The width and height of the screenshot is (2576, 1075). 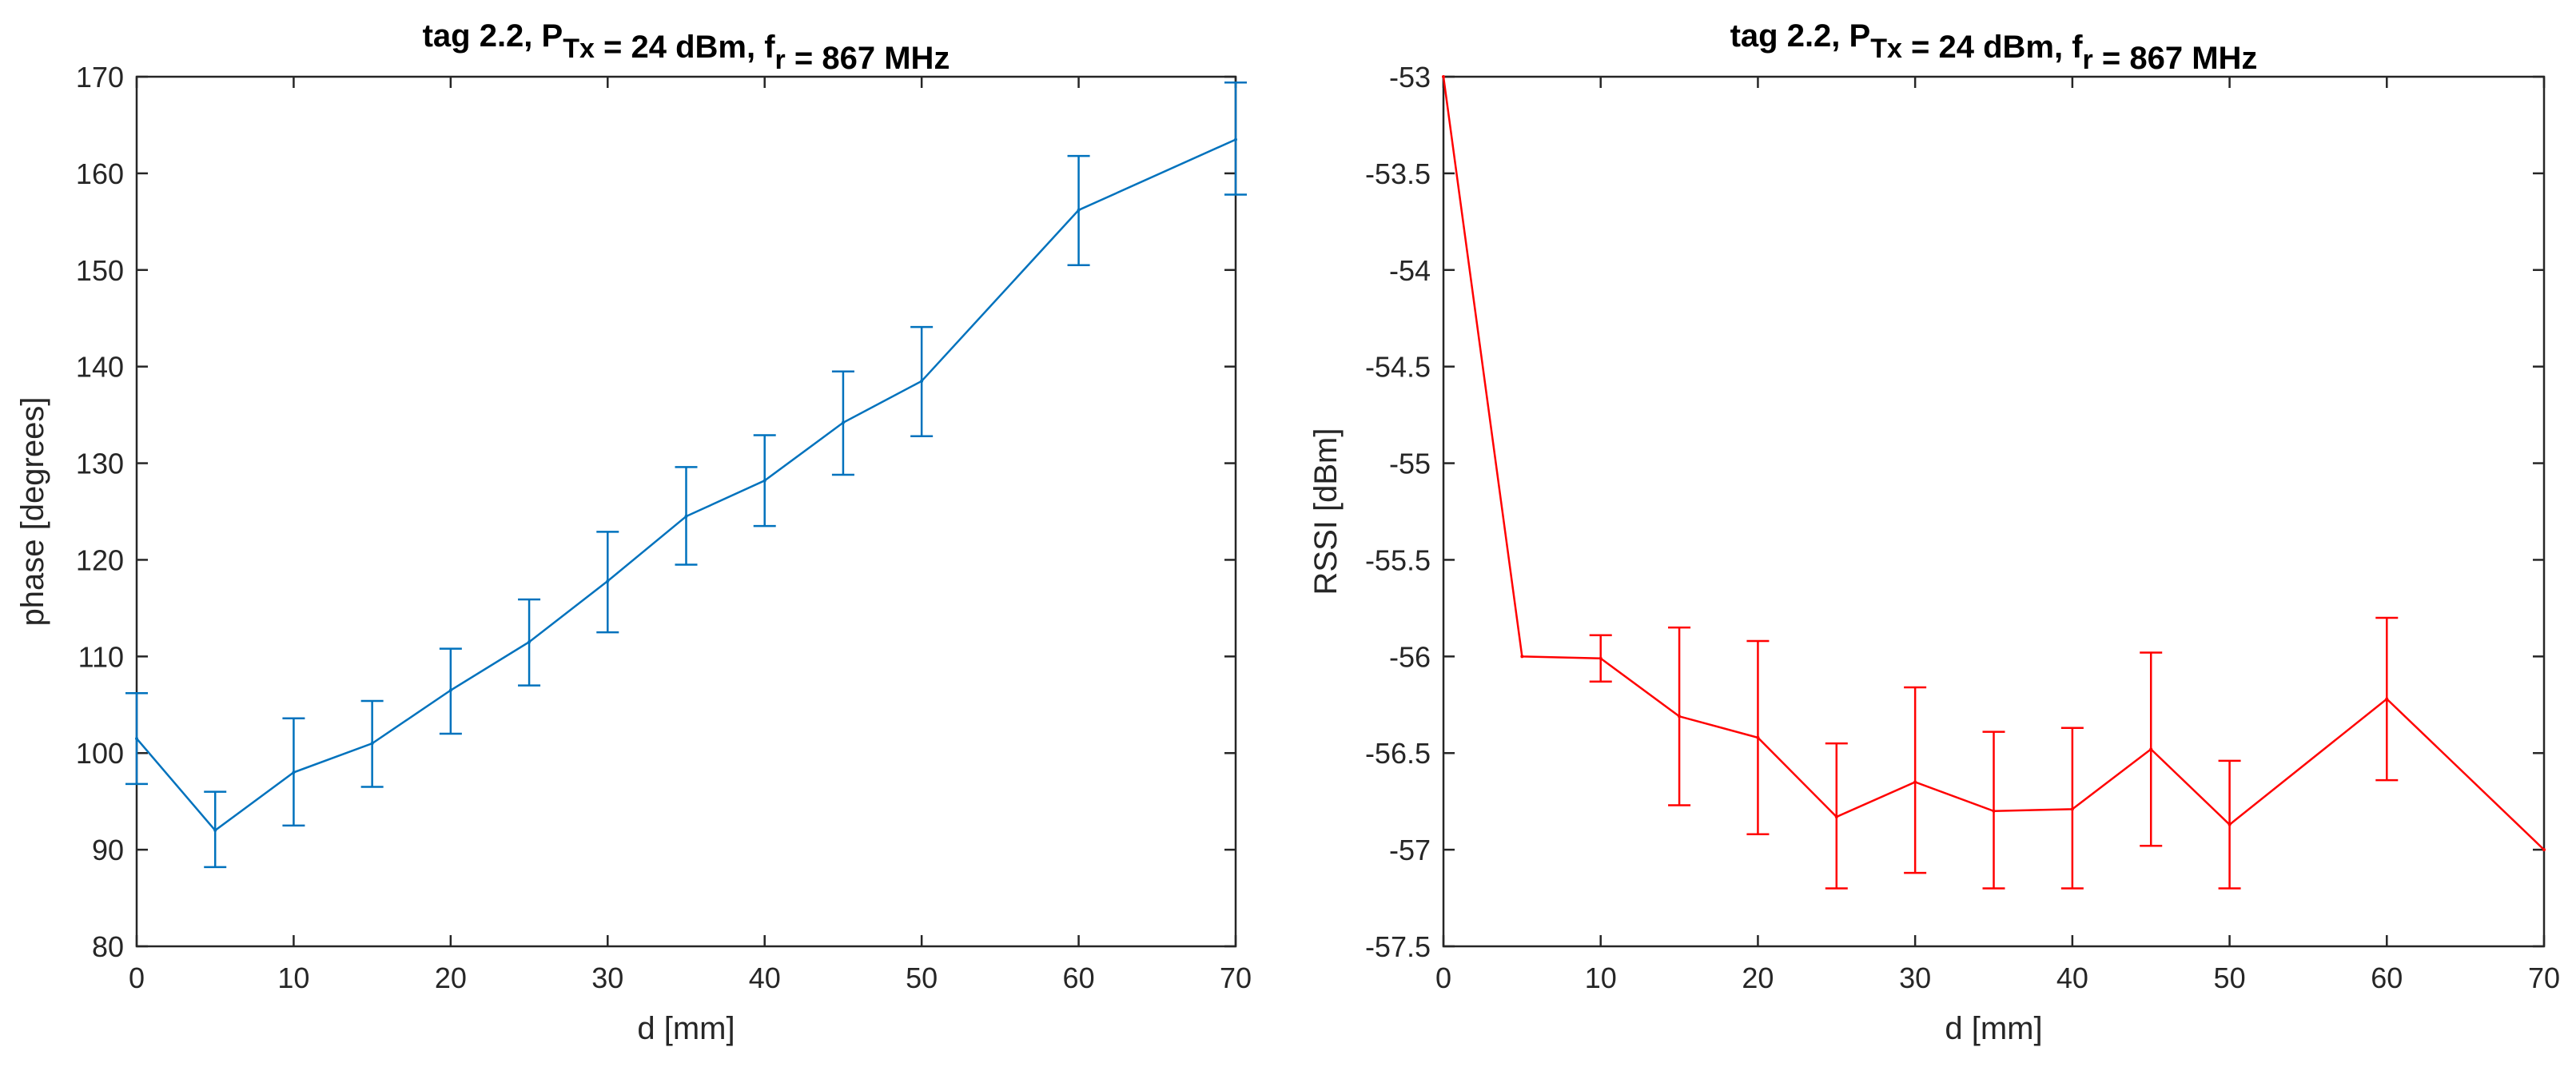 I want to click on y-tick-label: 120, so click(x=100, y=559).